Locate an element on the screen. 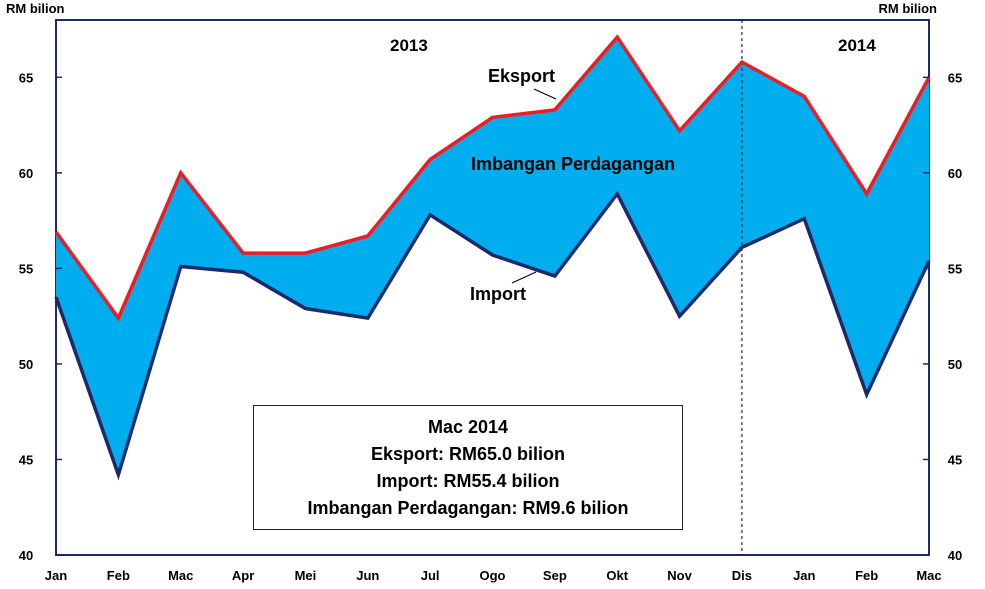 Image resolution: width=985 pixels, height=589 pixels. x-tick-label: Jun is located at coordinates (367, 575).